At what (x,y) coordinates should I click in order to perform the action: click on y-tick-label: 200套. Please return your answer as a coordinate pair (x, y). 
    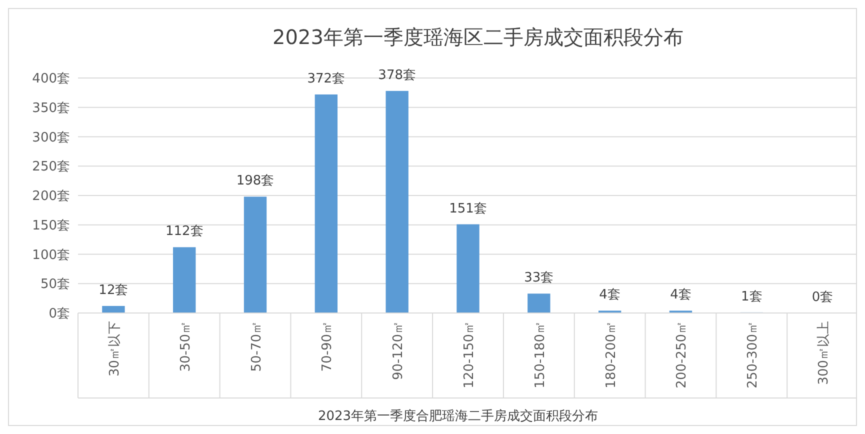
    Looking at the image, I should click on (51, 196).